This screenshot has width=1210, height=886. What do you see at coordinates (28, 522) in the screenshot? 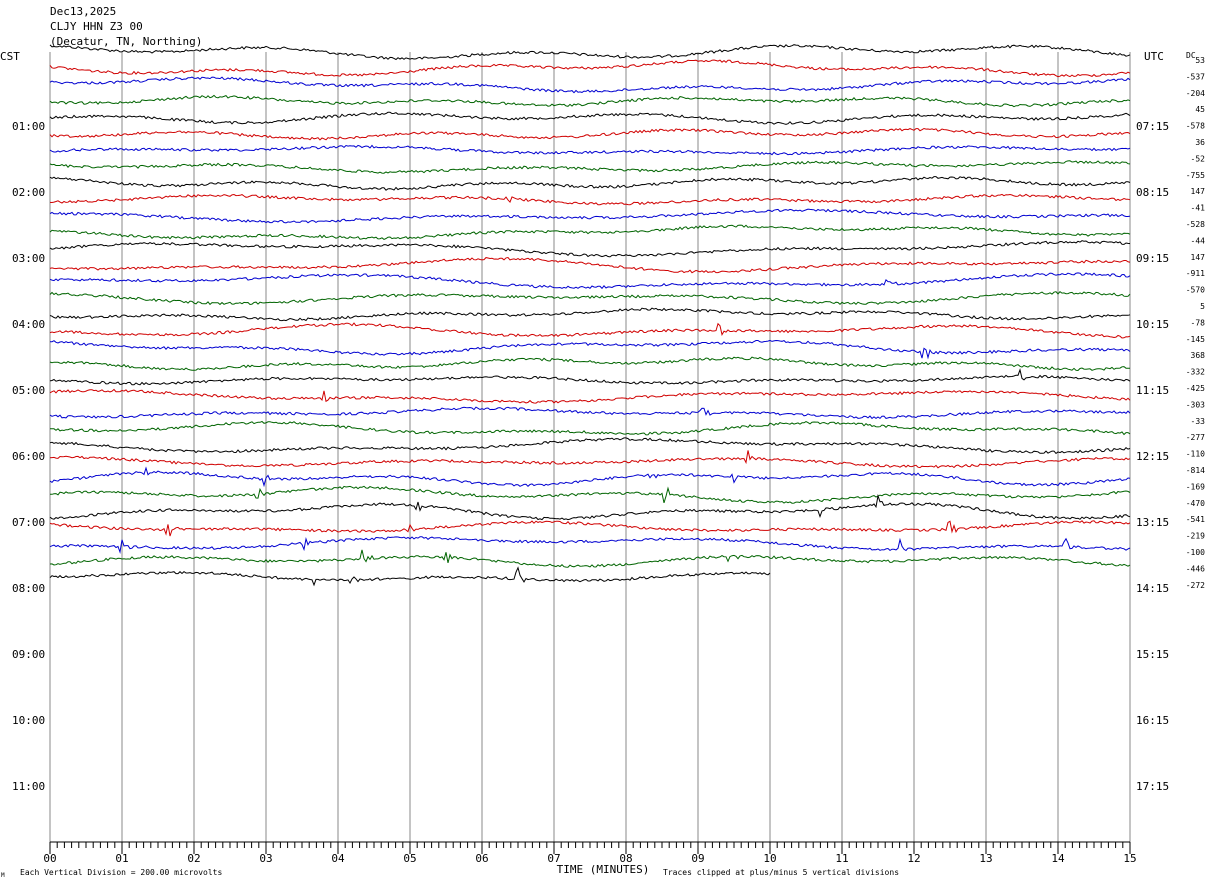
I see `left-hour-label: 07:00` at bounding box center [28, 522].